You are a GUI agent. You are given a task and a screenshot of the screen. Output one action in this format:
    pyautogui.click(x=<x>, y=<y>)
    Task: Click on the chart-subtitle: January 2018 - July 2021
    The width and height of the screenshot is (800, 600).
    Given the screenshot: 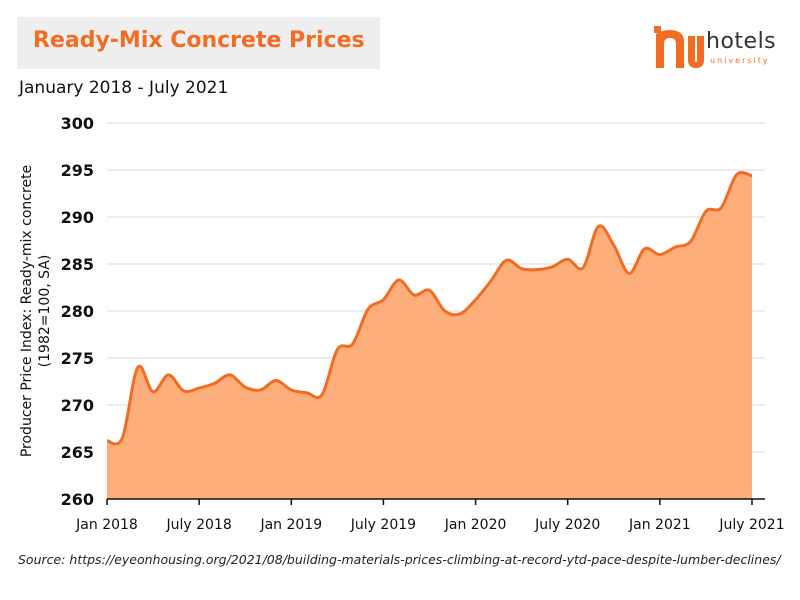 What is the action you would take?
    pyautogui.click(x=124, y=88)
    